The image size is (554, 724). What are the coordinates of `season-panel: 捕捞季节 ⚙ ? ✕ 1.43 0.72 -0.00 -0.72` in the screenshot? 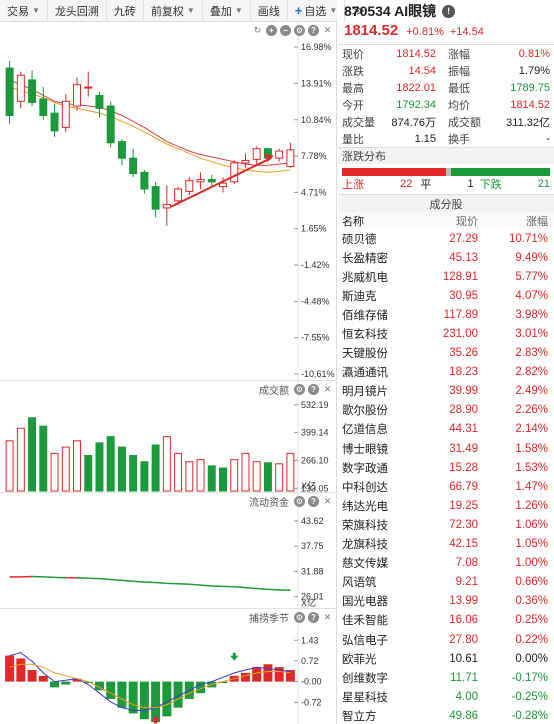 It's located at (168, 666).